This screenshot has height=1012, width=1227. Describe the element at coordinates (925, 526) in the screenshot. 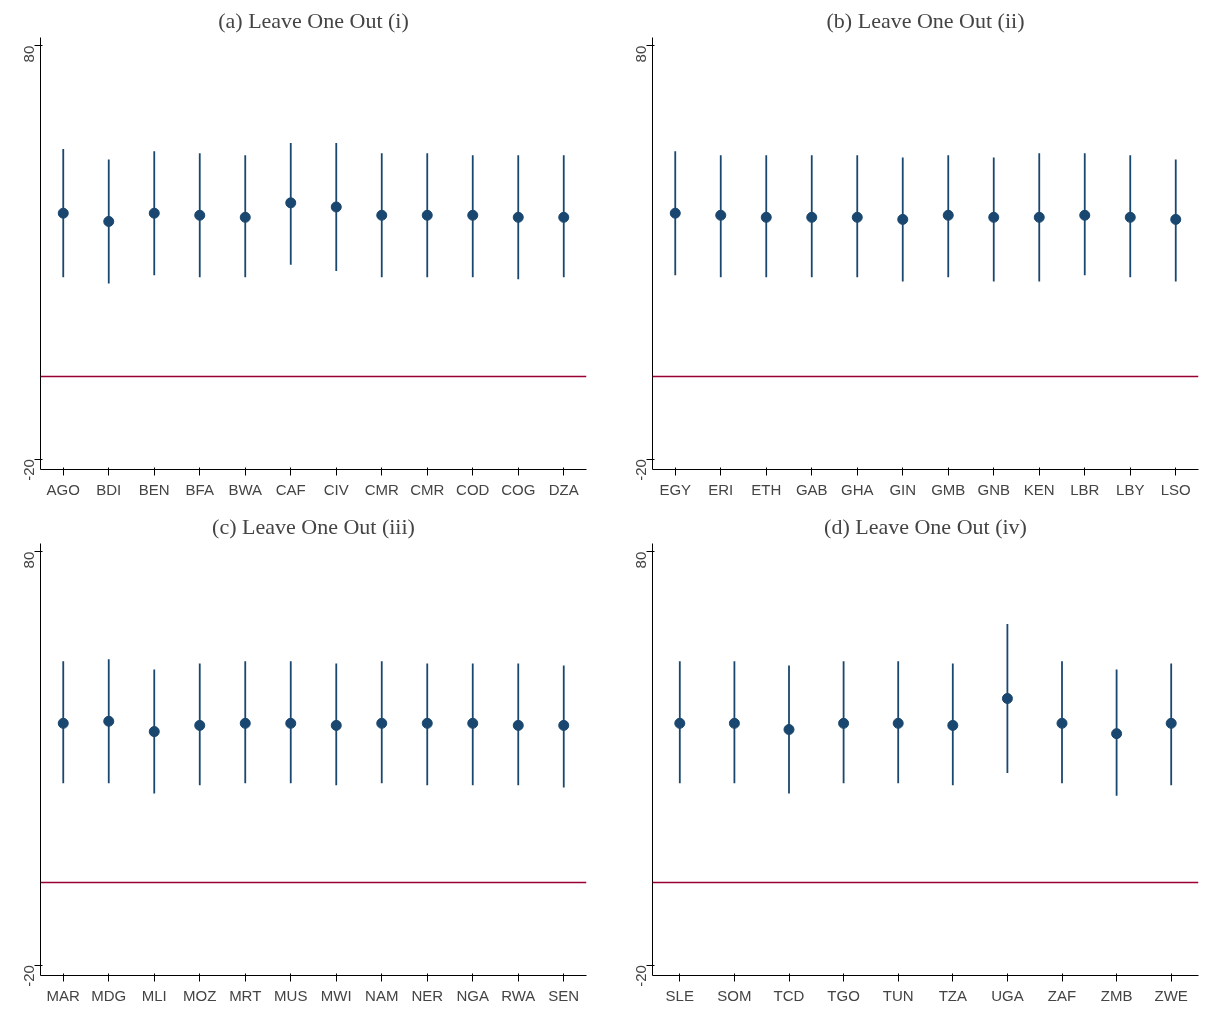

I see `chart-title: (d) Leave One Out (iv)` at that location.